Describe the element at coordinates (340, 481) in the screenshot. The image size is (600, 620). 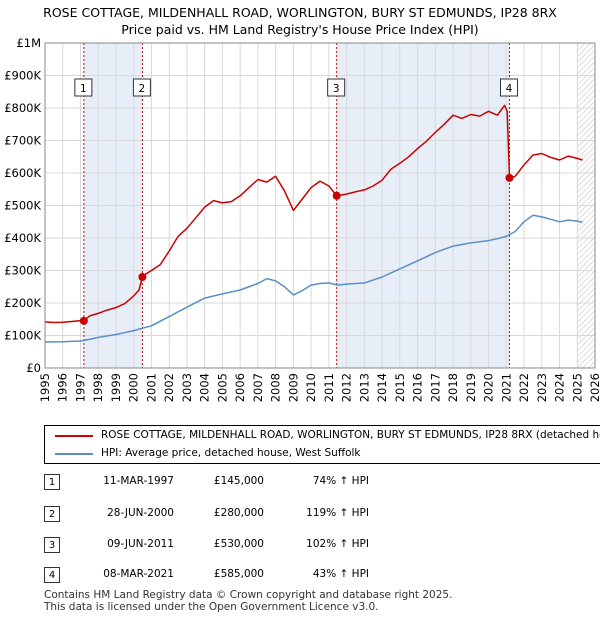
I see `transaction-hpi: 74% ↑ HPI` at that location.